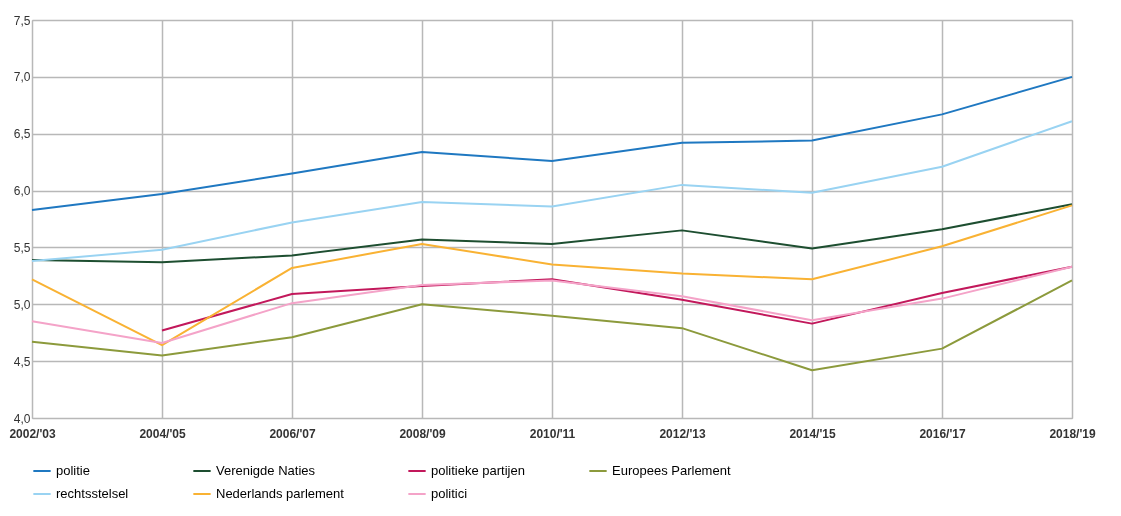 The height and width of the screenshot is (516, 1121). What do you see at coordinates (292, 433) in the screenshot?
I see `x-tick-label: 2006/'07` at bounding box center [292, 433].